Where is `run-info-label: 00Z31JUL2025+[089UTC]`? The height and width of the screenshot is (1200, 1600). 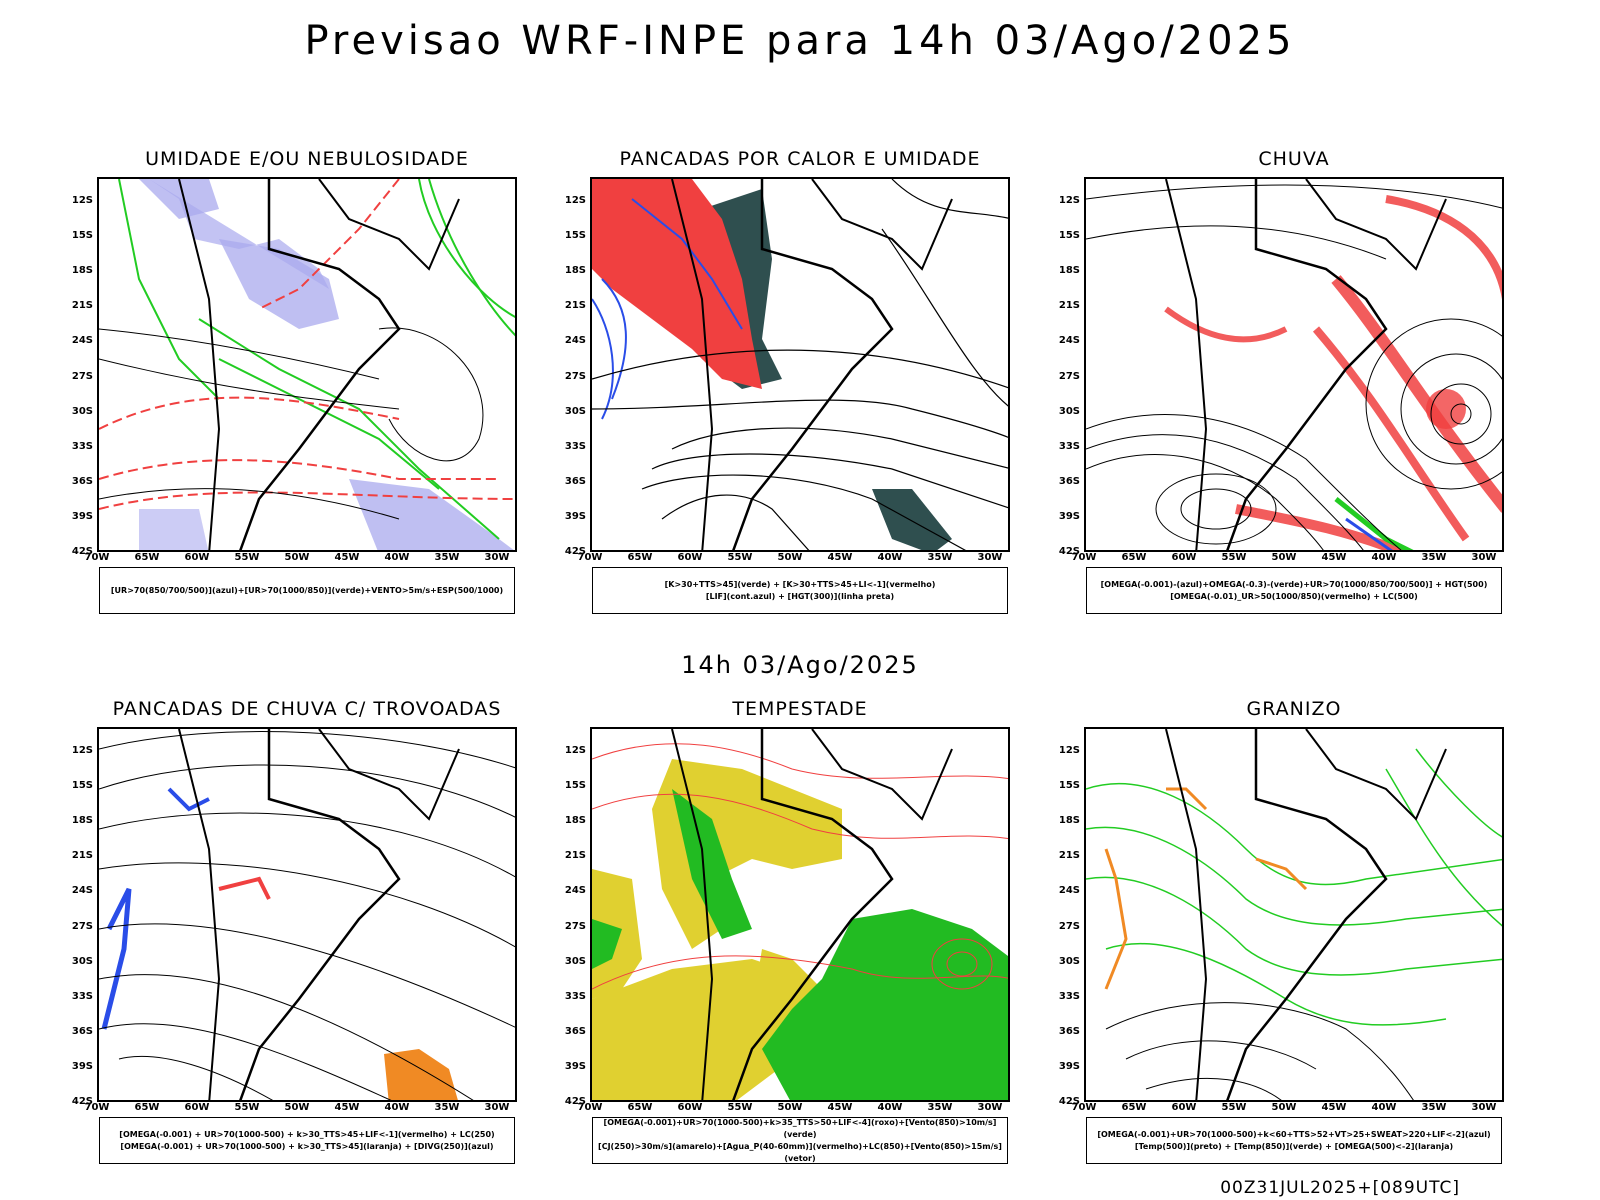 run-info-label: 00Z31JUL2025+[089UTC] is located at coordinates (1340, 1188).